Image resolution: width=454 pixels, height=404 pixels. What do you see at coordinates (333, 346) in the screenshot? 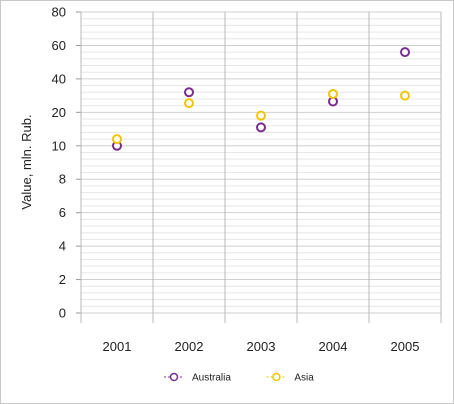
I see `x-tick-label: 2004` at bounding box center [333, 346].